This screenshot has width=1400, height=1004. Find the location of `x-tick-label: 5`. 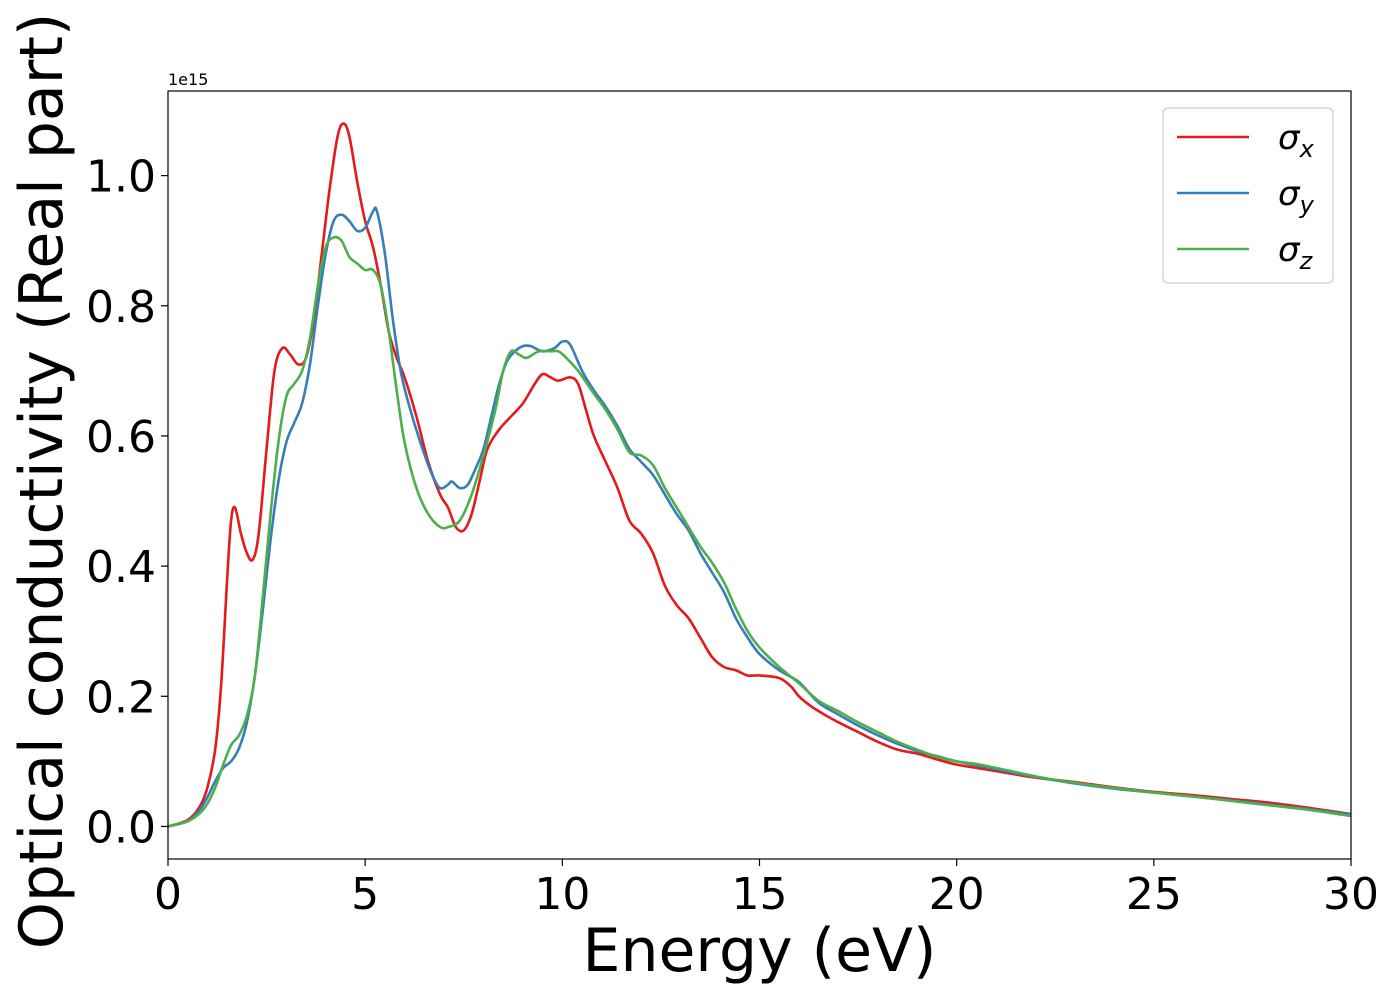

x-tick-label: 5 is located at coordinates (365, 894).